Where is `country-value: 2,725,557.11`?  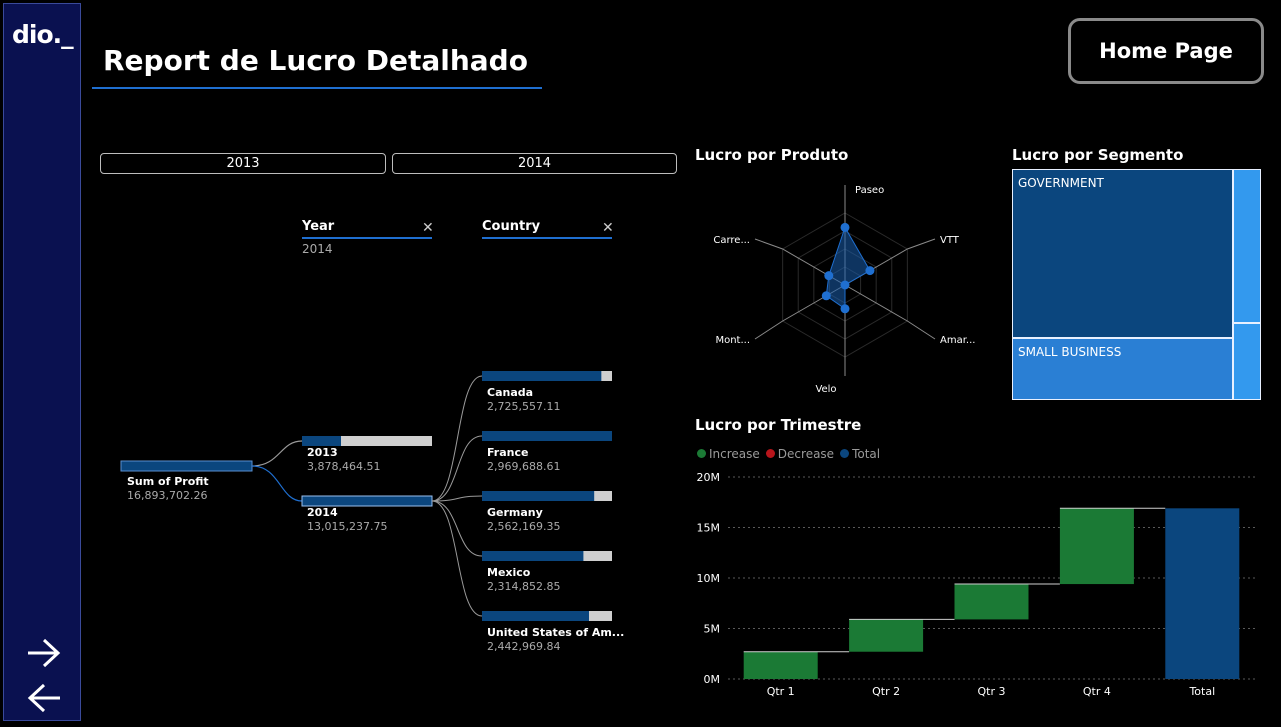
country-value: 2,725,557.11 is located at coordinates (523, 406).